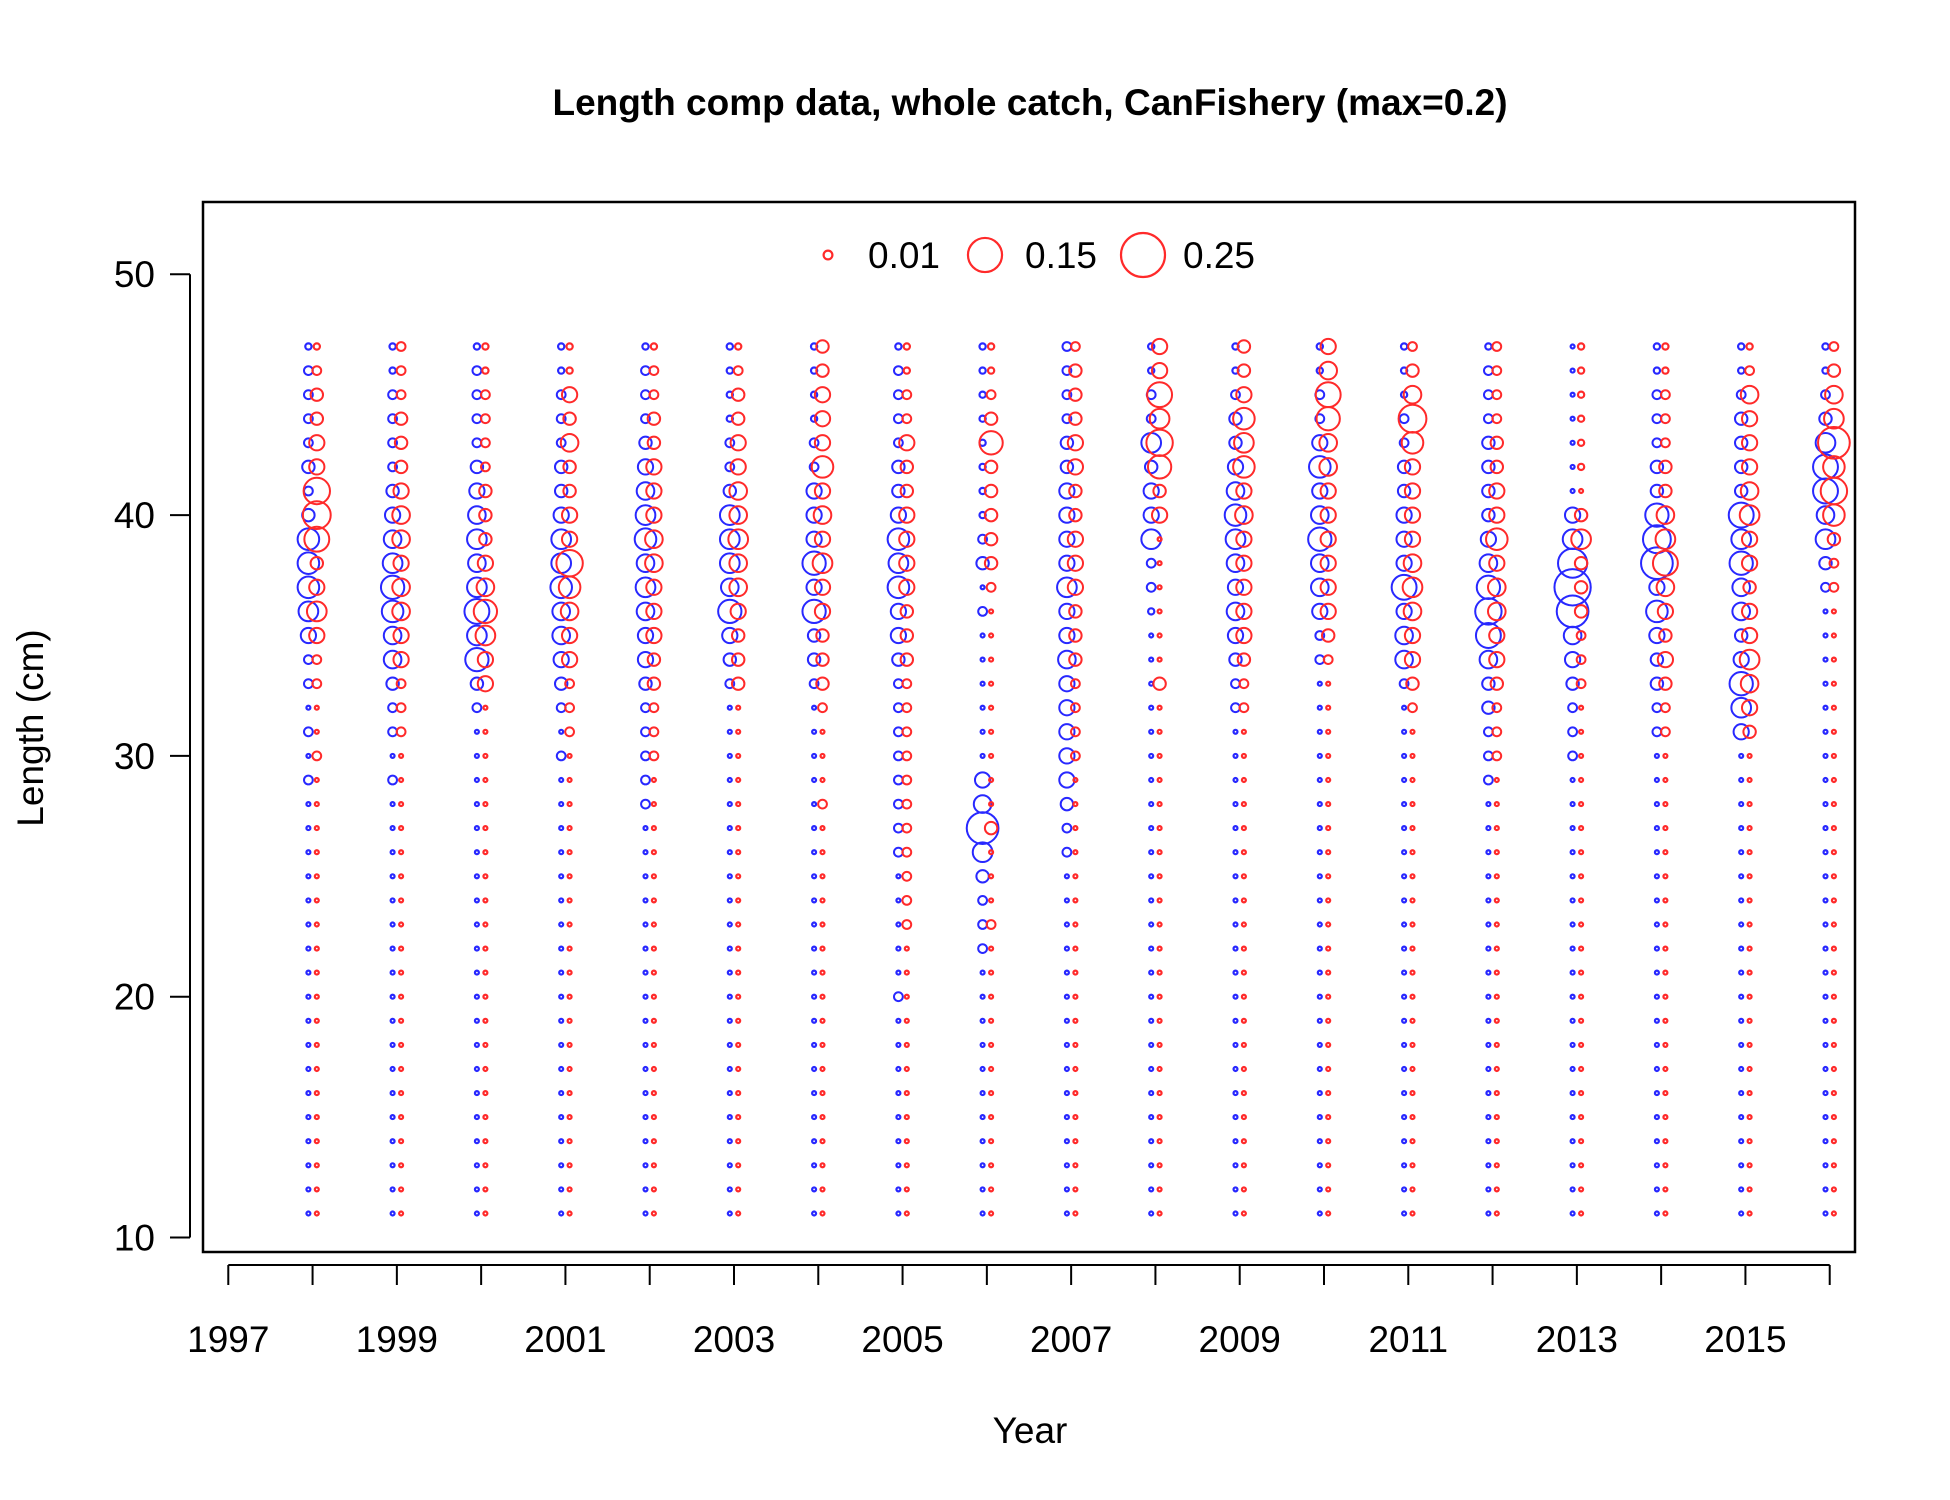 This screenshot has width=1950, height=1500. Describe the element at coordinates (565, 1339) in the screenshot. I see `x-tick-label-2001: 2001` at that location.